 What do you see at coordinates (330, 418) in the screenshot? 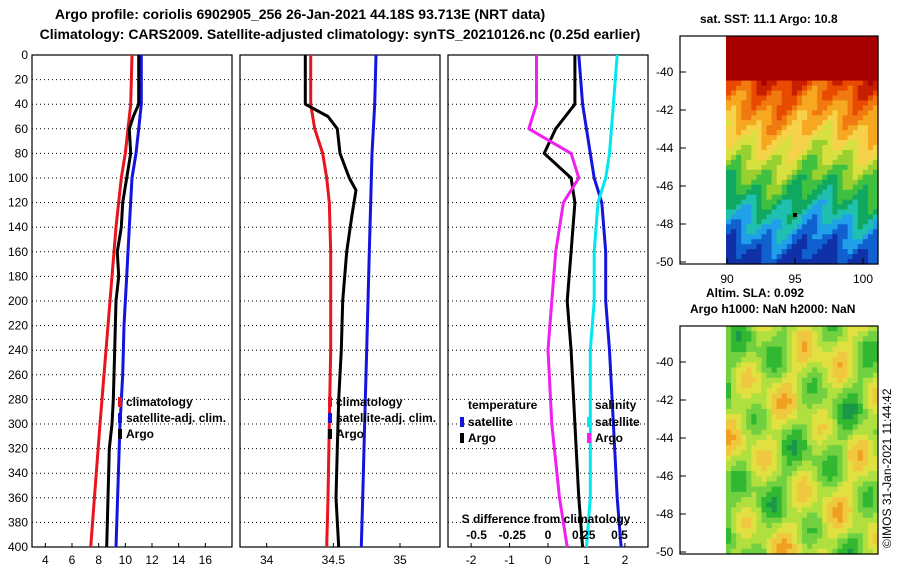
I see `legend-swatch` at bounding box center [330, 418].